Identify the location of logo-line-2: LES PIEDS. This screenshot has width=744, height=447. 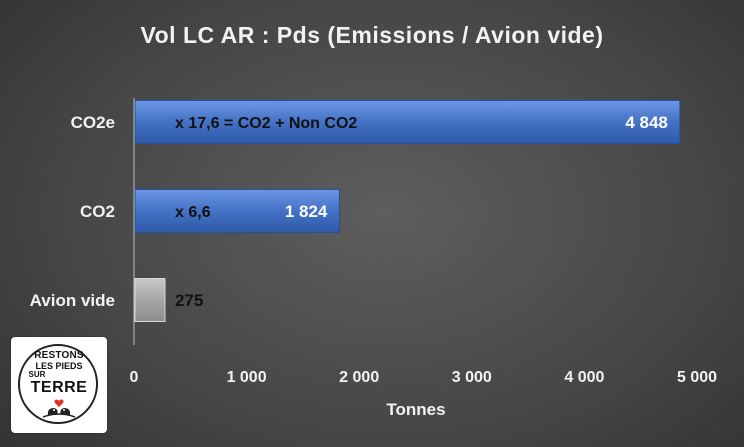
(59, 366).